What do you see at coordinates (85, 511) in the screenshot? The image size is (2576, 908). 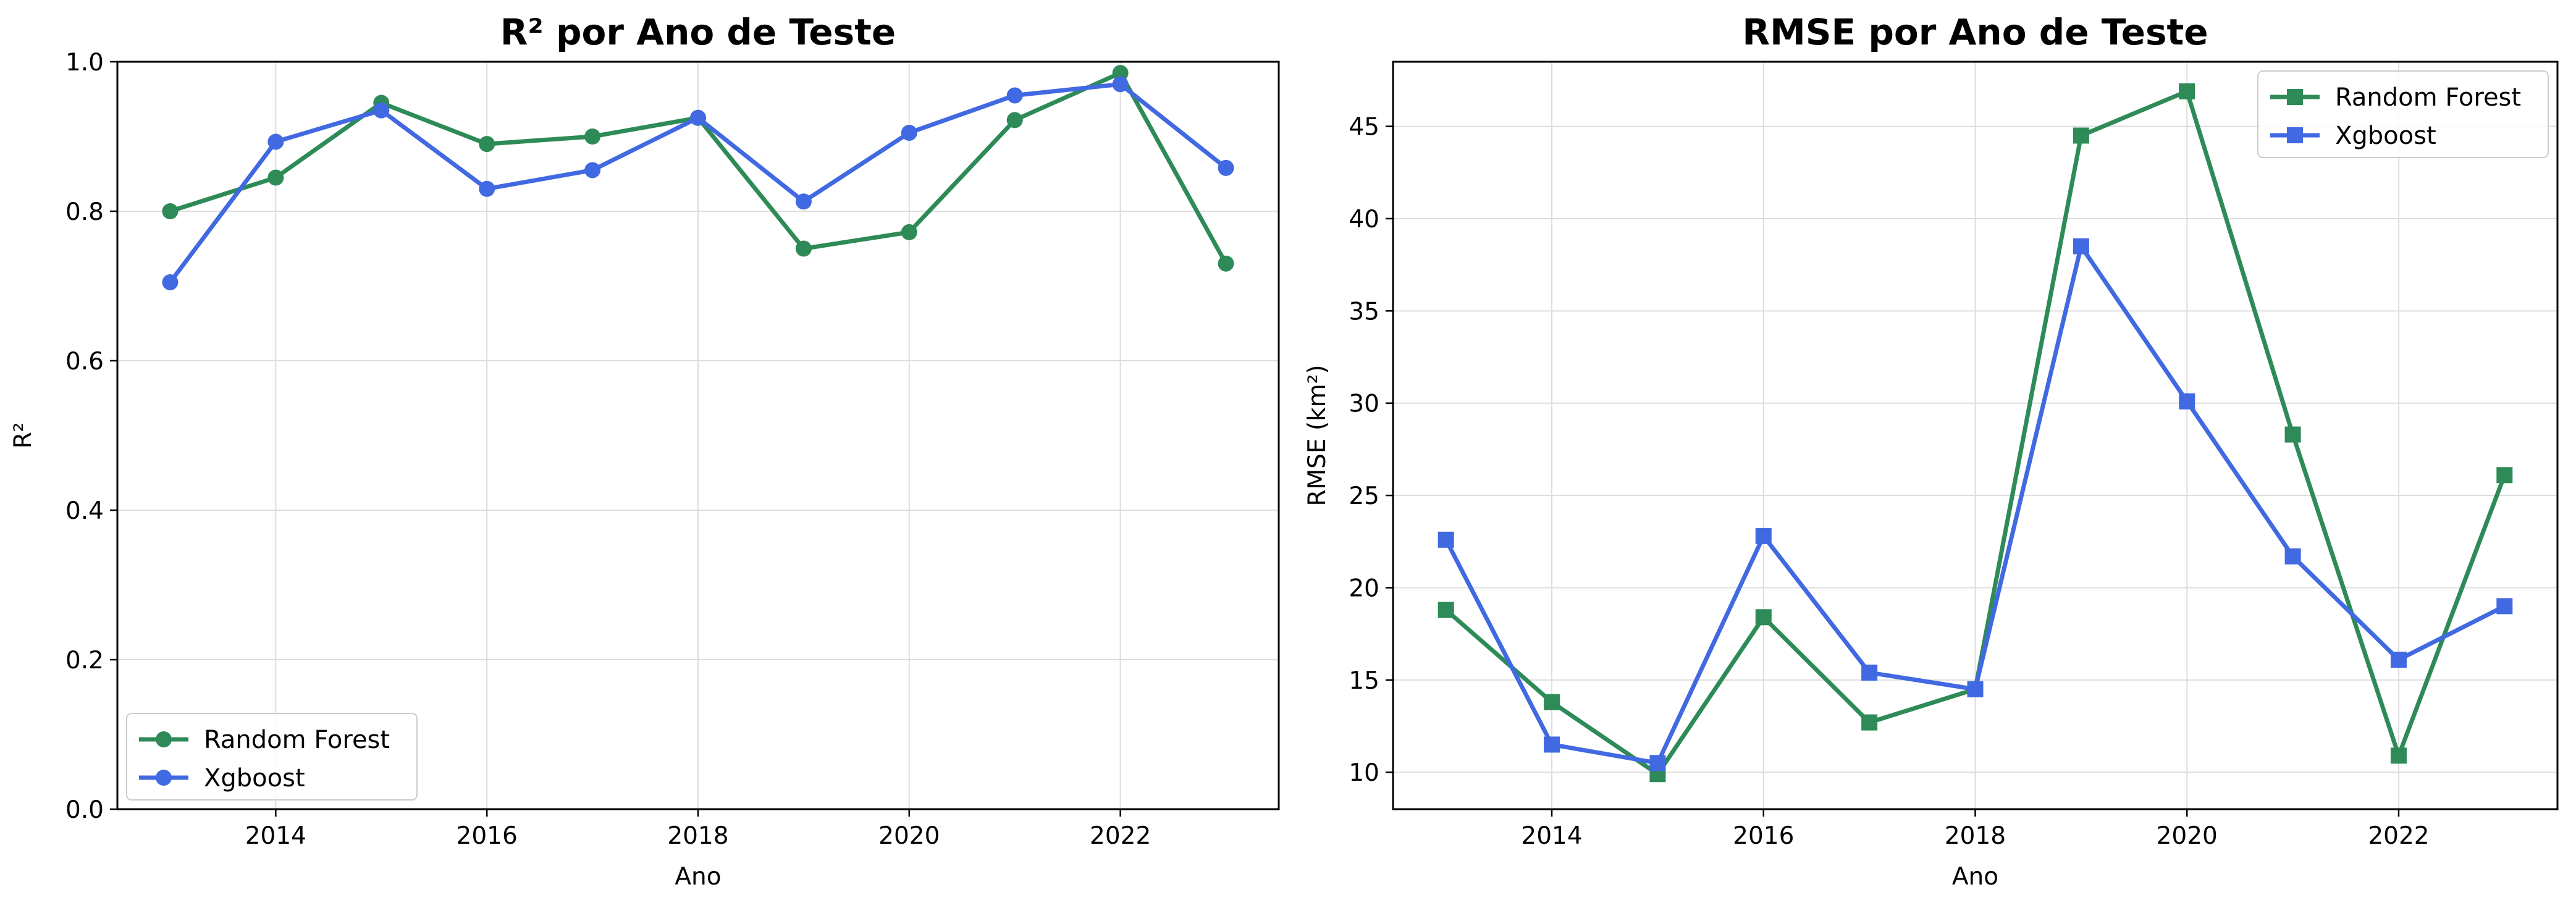 I see `y-tick-label: 0.4` at bounding box center [85, 511].